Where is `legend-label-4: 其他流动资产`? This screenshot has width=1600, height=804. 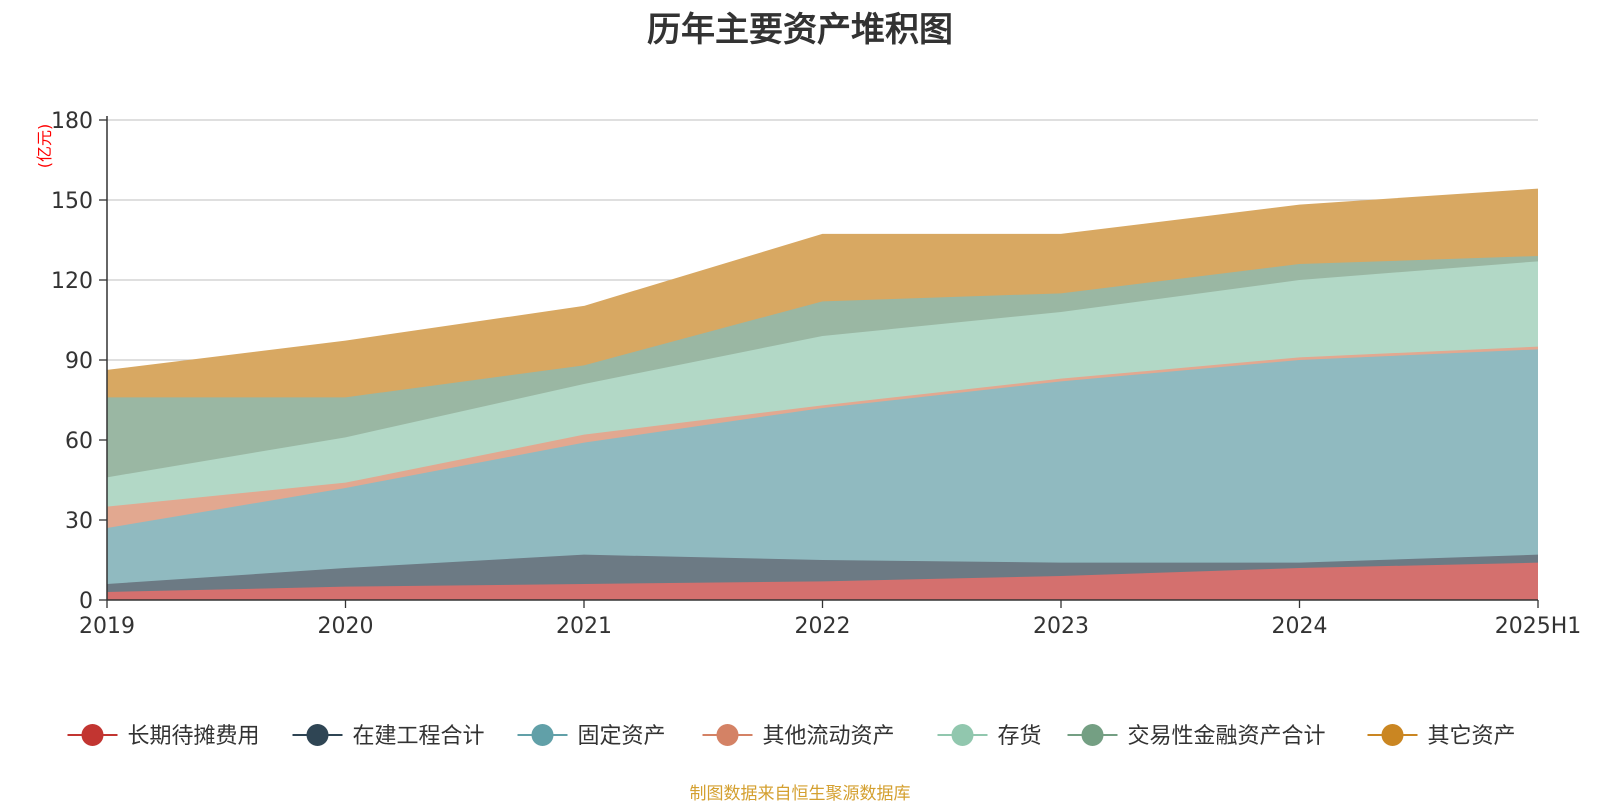 legend-label-4: 其他流动资产 is located at coordinates (829, 736).